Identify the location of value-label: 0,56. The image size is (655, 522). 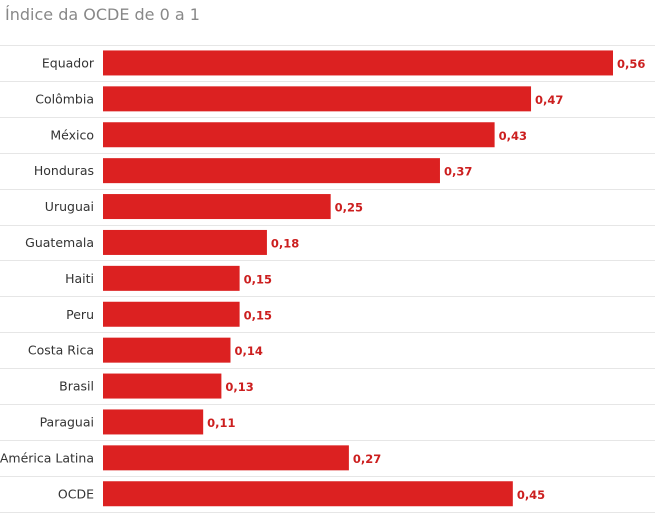
(631, 64).